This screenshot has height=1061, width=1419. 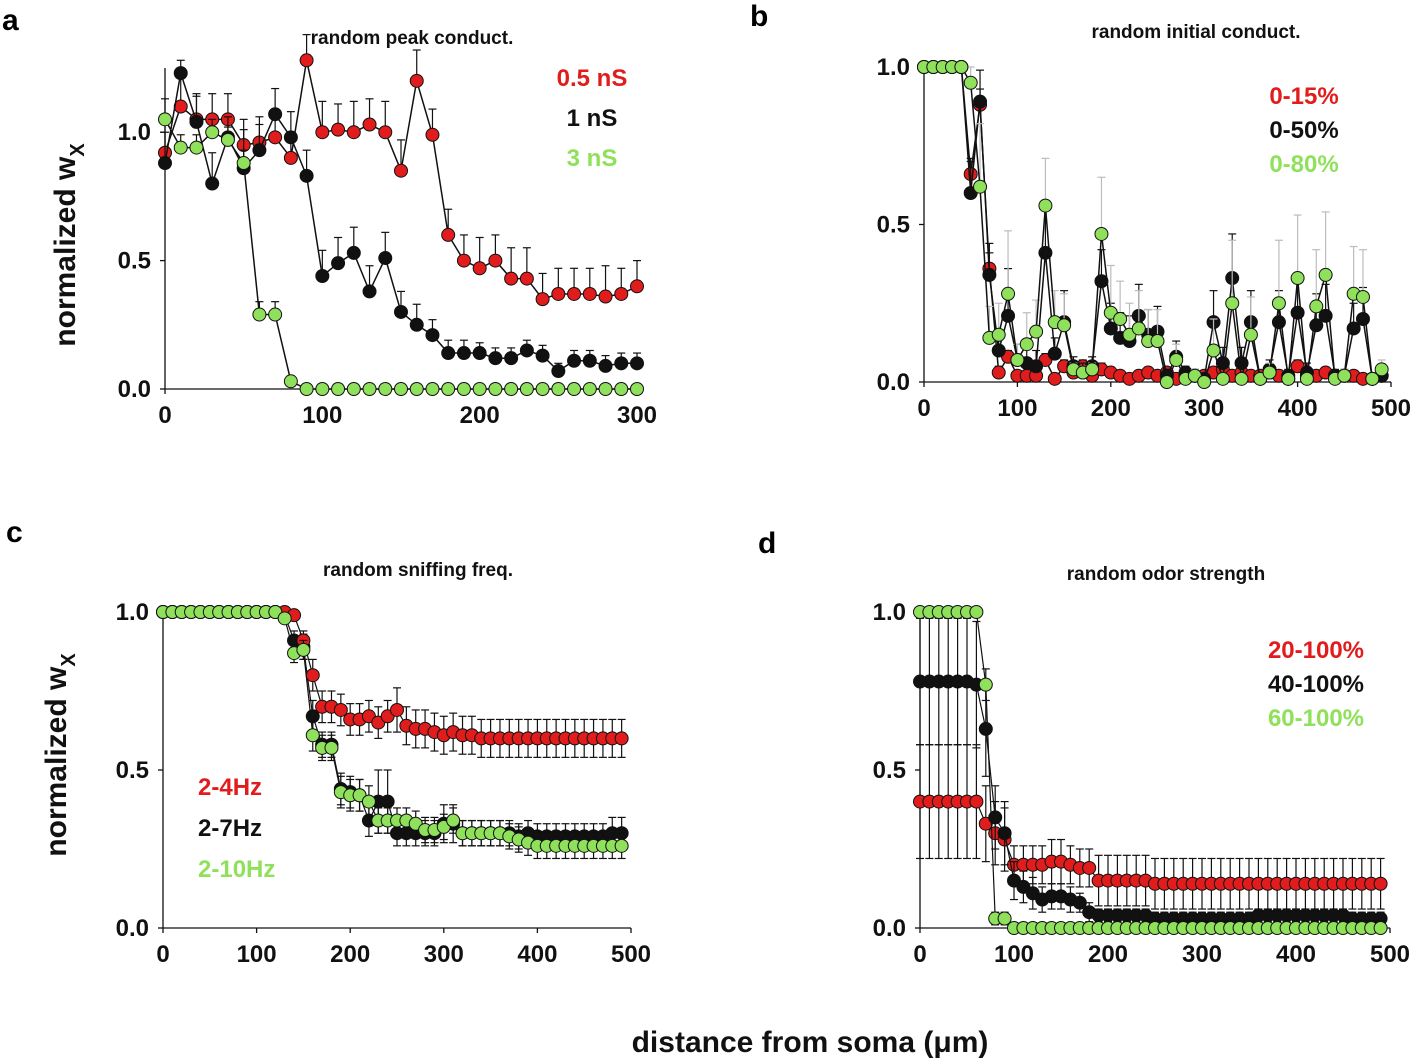 I want to click on legend-entry-c: 2-7Hz, so click(x=230, y=828).